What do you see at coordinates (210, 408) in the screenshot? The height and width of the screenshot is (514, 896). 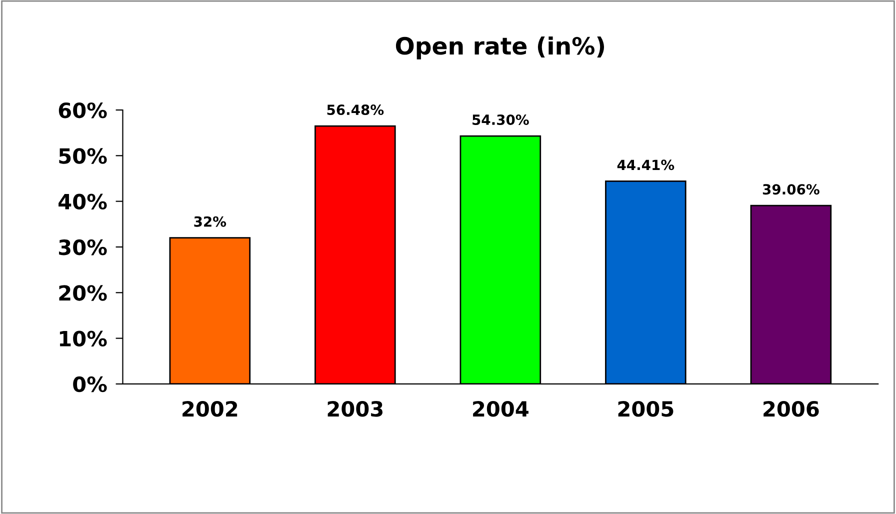 I see `x-tick-label: 2002` at bounding box center [210, 408].